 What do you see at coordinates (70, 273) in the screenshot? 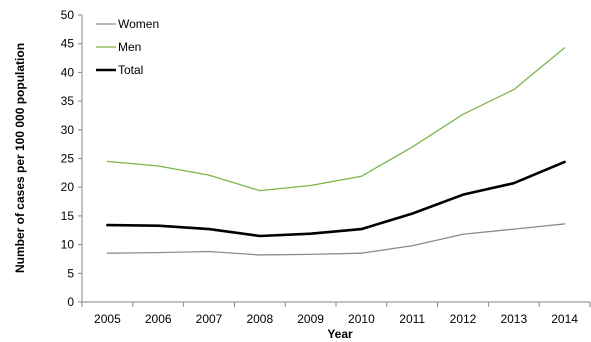
I see `y-tick-label: 5` at bounding box center [70, 273].